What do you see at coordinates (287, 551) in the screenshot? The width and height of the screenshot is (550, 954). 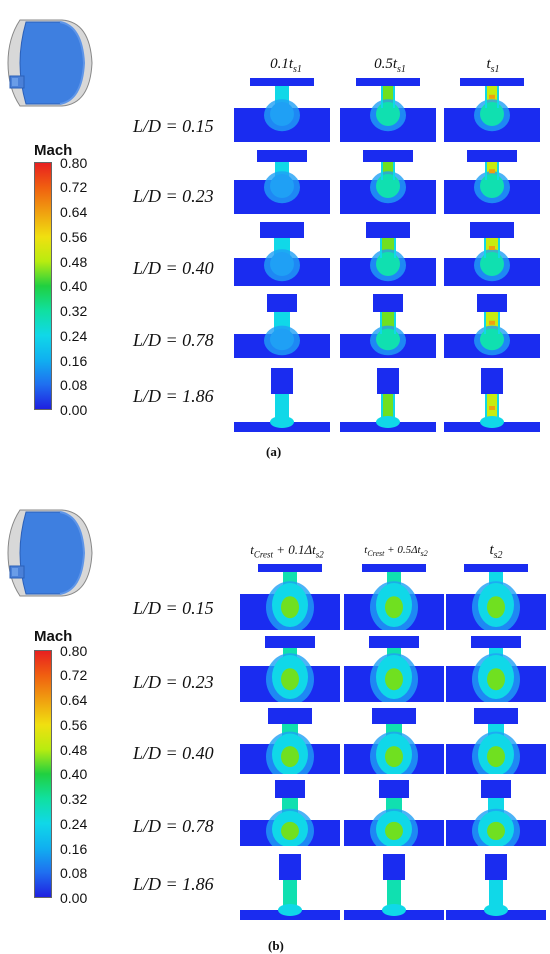 I see `column-label: tCrest + 0.1Δts2` at bounding box center [287, 551].